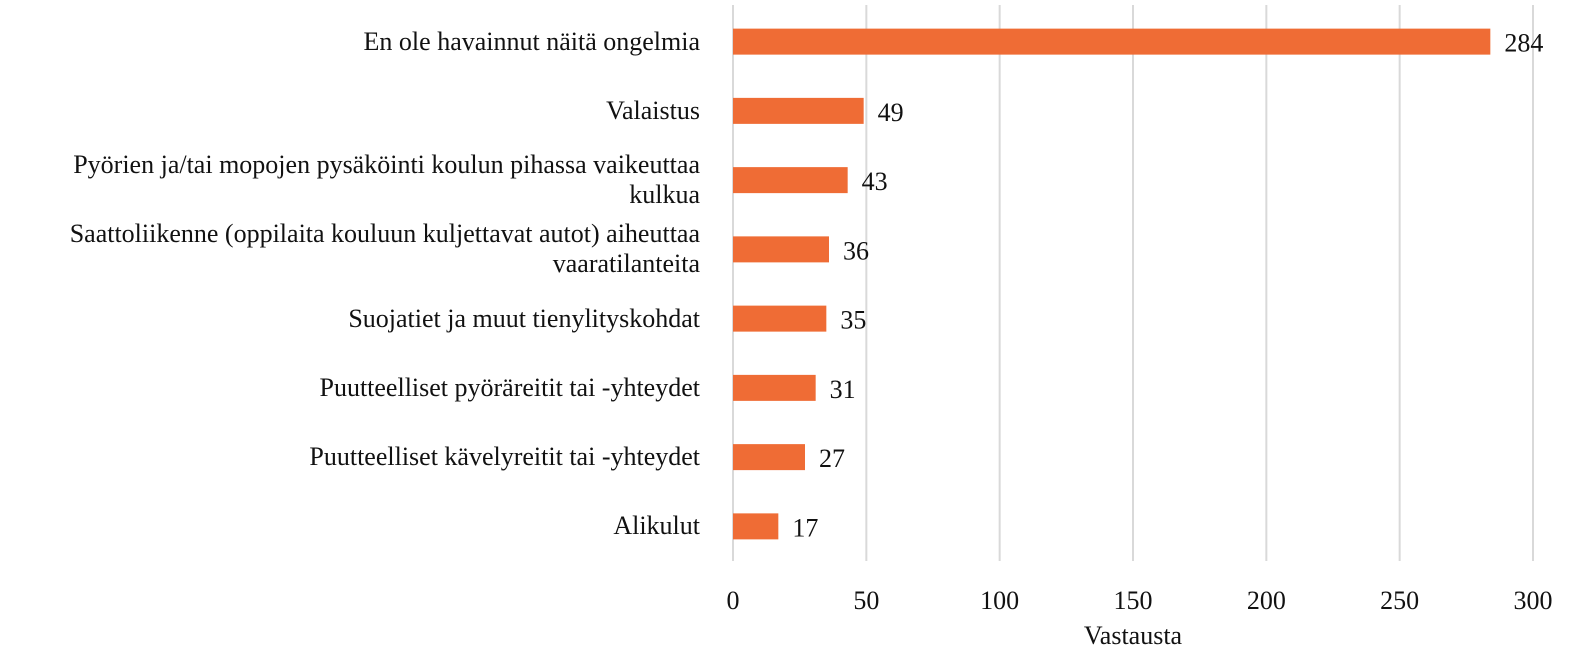  I want to click on x-tick-label: 100, so click(999, 600).